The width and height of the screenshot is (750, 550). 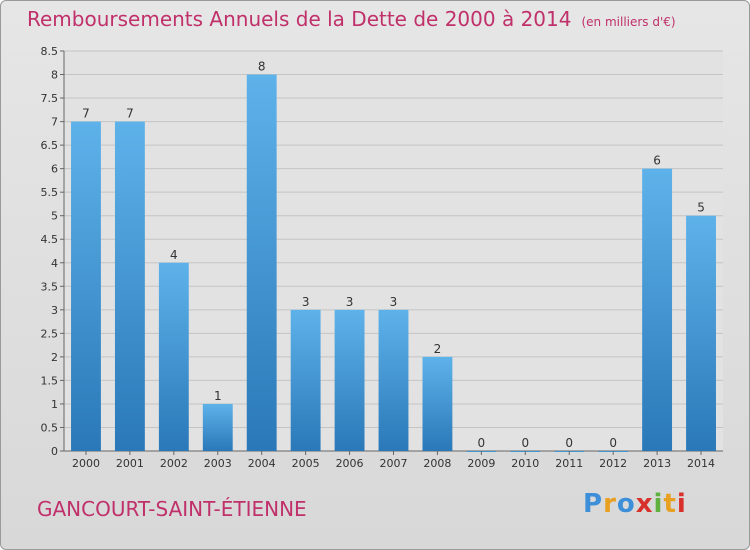 What do you see at coordinates (54, 122) in the screenshot?
I see `y-tick-label: 7` at bounding box center [54, 122].